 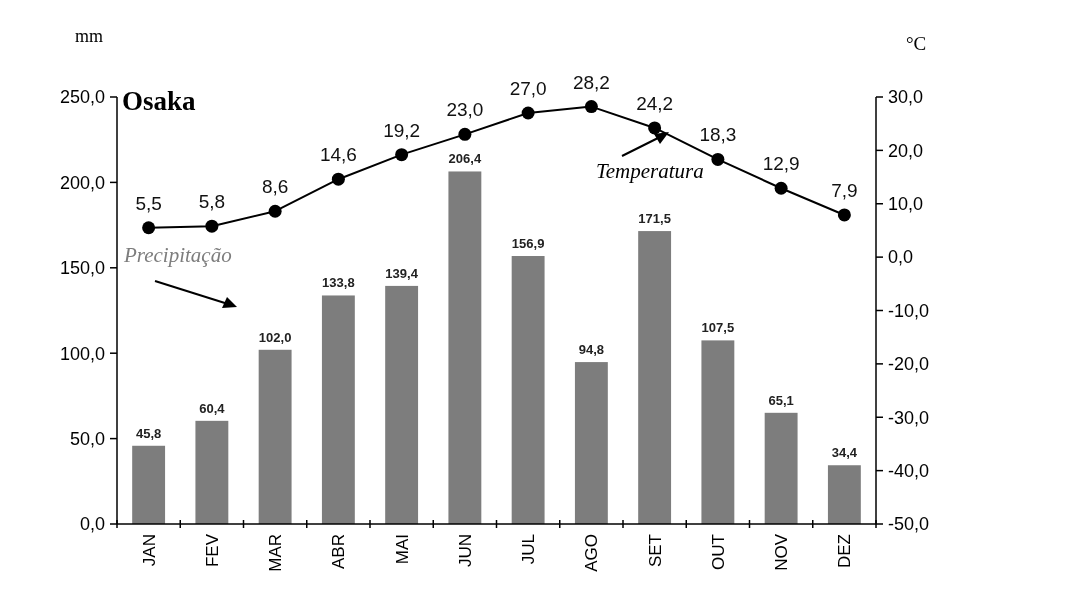 What do you see at coordinates (906, 204) in the screenshot?
I see `y2-tick-label: 10,0` at bounding box center [906, 204].